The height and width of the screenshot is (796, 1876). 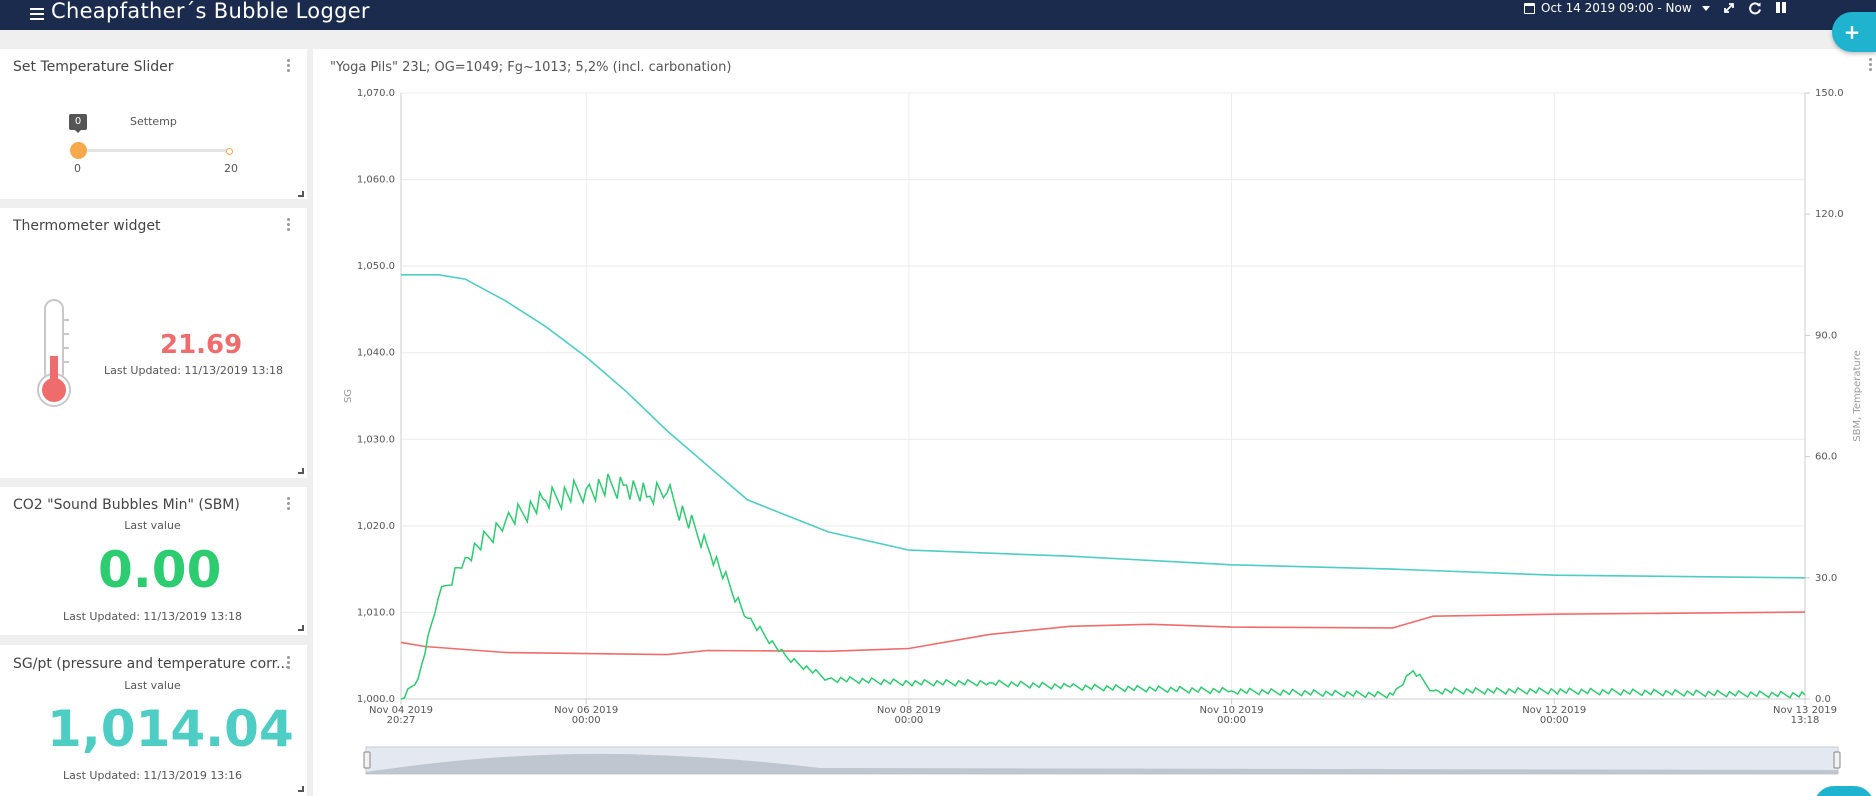 What do you see at coordinates (93, 67) in the screenshot?
I see `slider-widget-title: Set Temperature Slider` at bounding box center [93, 67].